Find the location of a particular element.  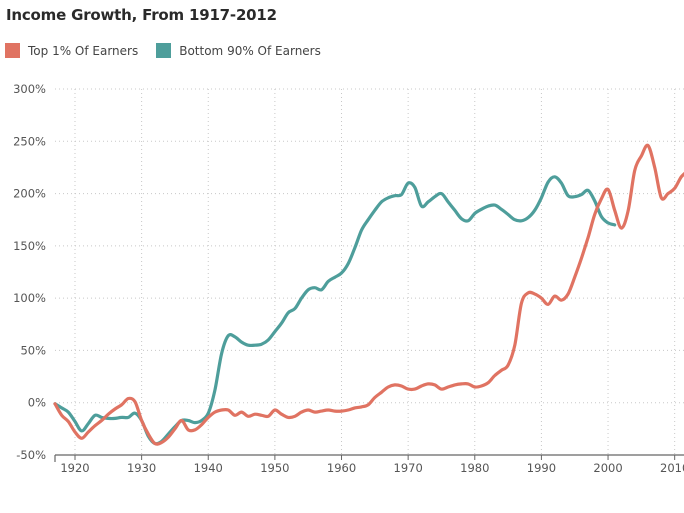

x-tick-label: 1920 is located at coordinates (74, 468).